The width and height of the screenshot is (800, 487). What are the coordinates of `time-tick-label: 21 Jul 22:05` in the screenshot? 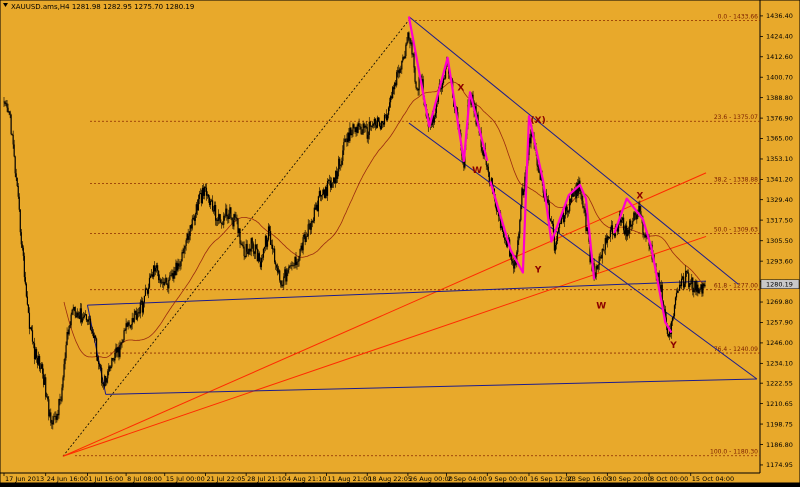 It's located at (225, 479).